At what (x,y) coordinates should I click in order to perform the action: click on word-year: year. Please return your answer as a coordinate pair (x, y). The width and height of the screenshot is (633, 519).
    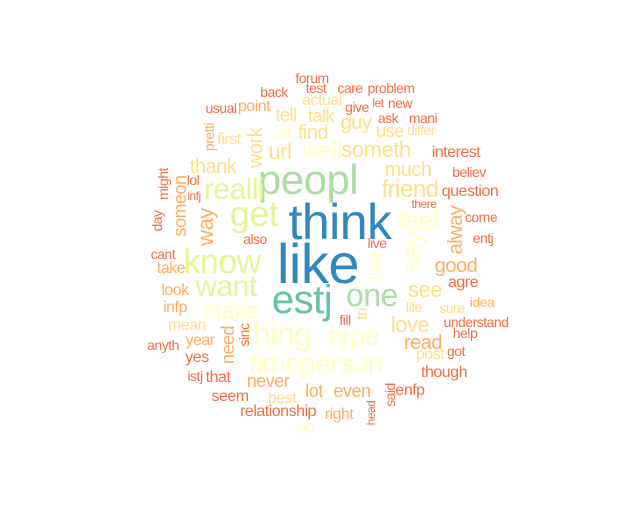
    Looking at the image, I should click on (200, 340).